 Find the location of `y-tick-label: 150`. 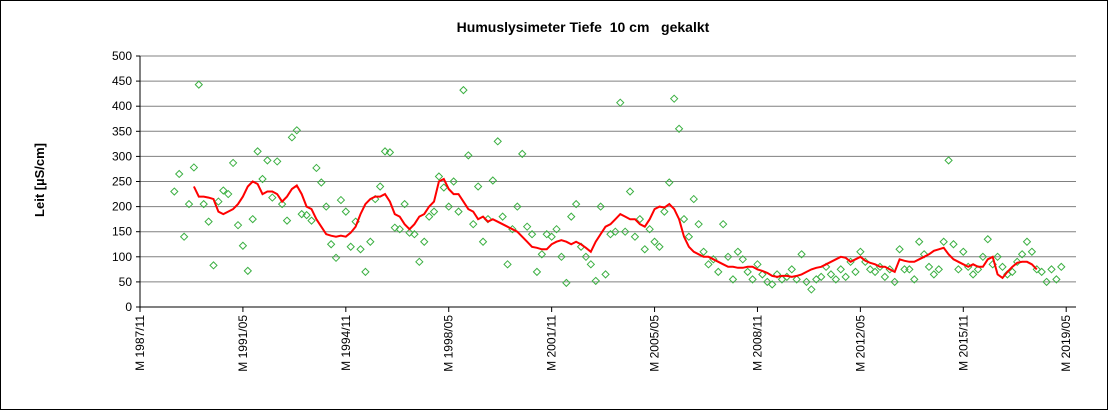

y-tick-label: 150 is located at coordinates (122, 232).